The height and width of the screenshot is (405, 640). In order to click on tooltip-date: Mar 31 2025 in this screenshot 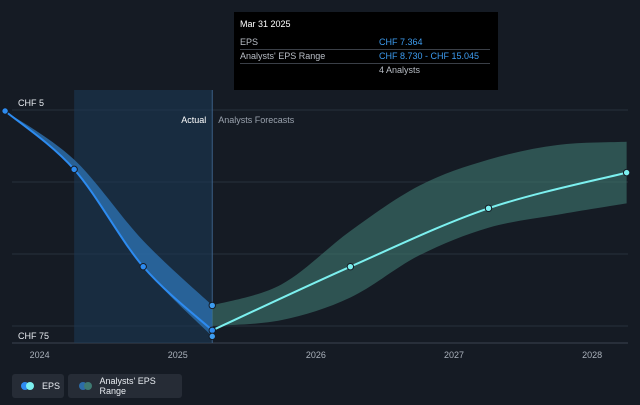, I will do `click(265, 24)`.